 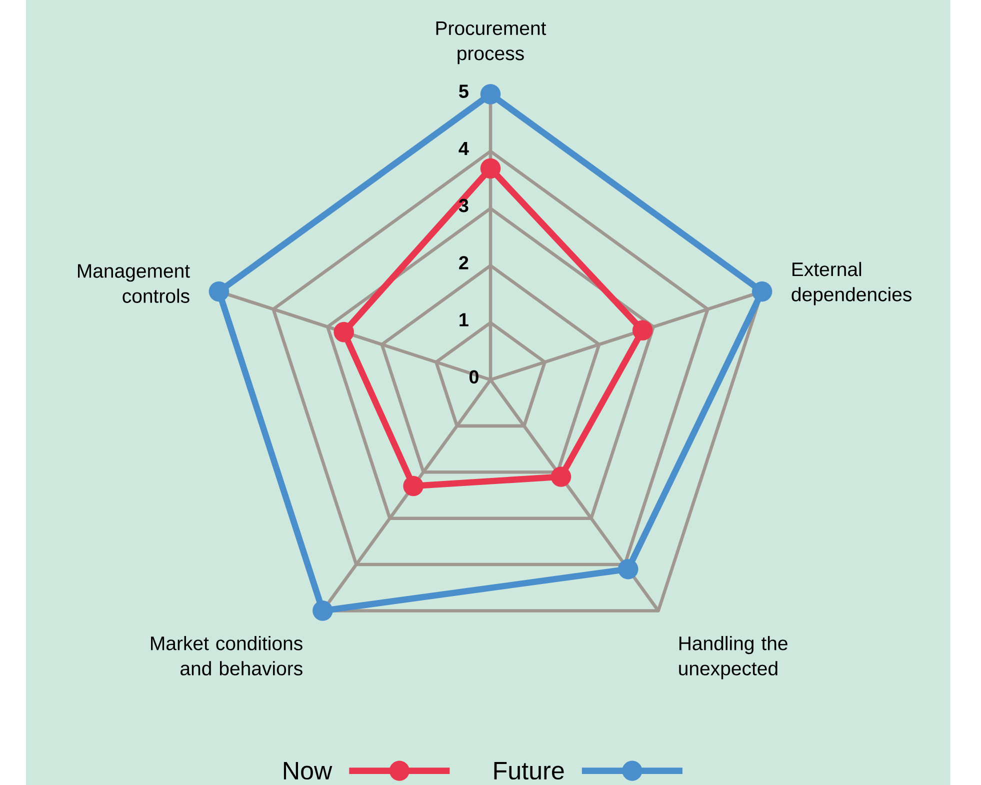 I want to click on spoke-label: External dependencies, so click(x=852, y=284).